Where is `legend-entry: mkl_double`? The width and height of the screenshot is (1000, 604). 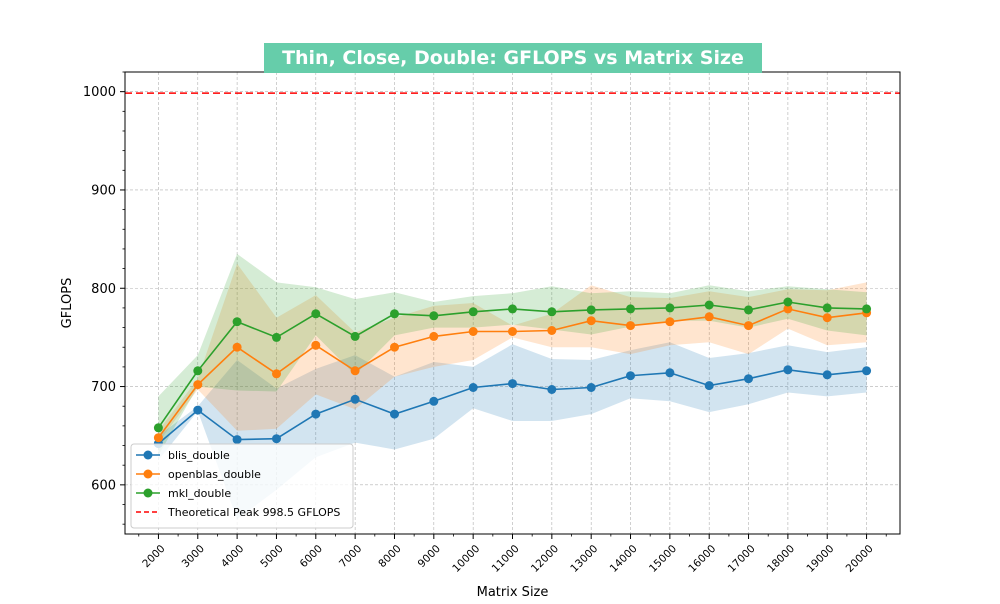 legend-entry: mkl_double is located at coordinates (183, 493).